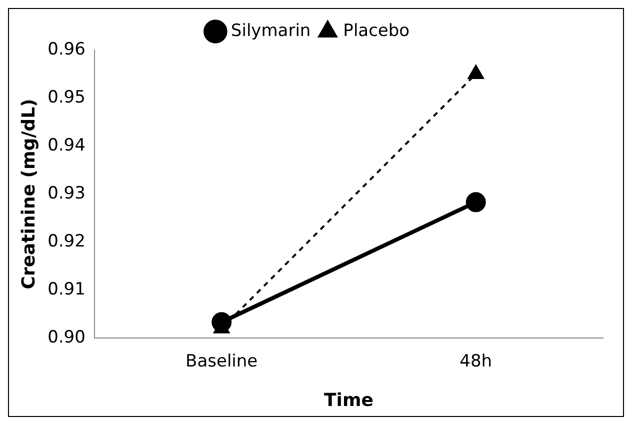 The width and height of the screenshot is (632, 425). I want to click on y-axis-title: Creatinine (mg/dL), so click(29, 194).